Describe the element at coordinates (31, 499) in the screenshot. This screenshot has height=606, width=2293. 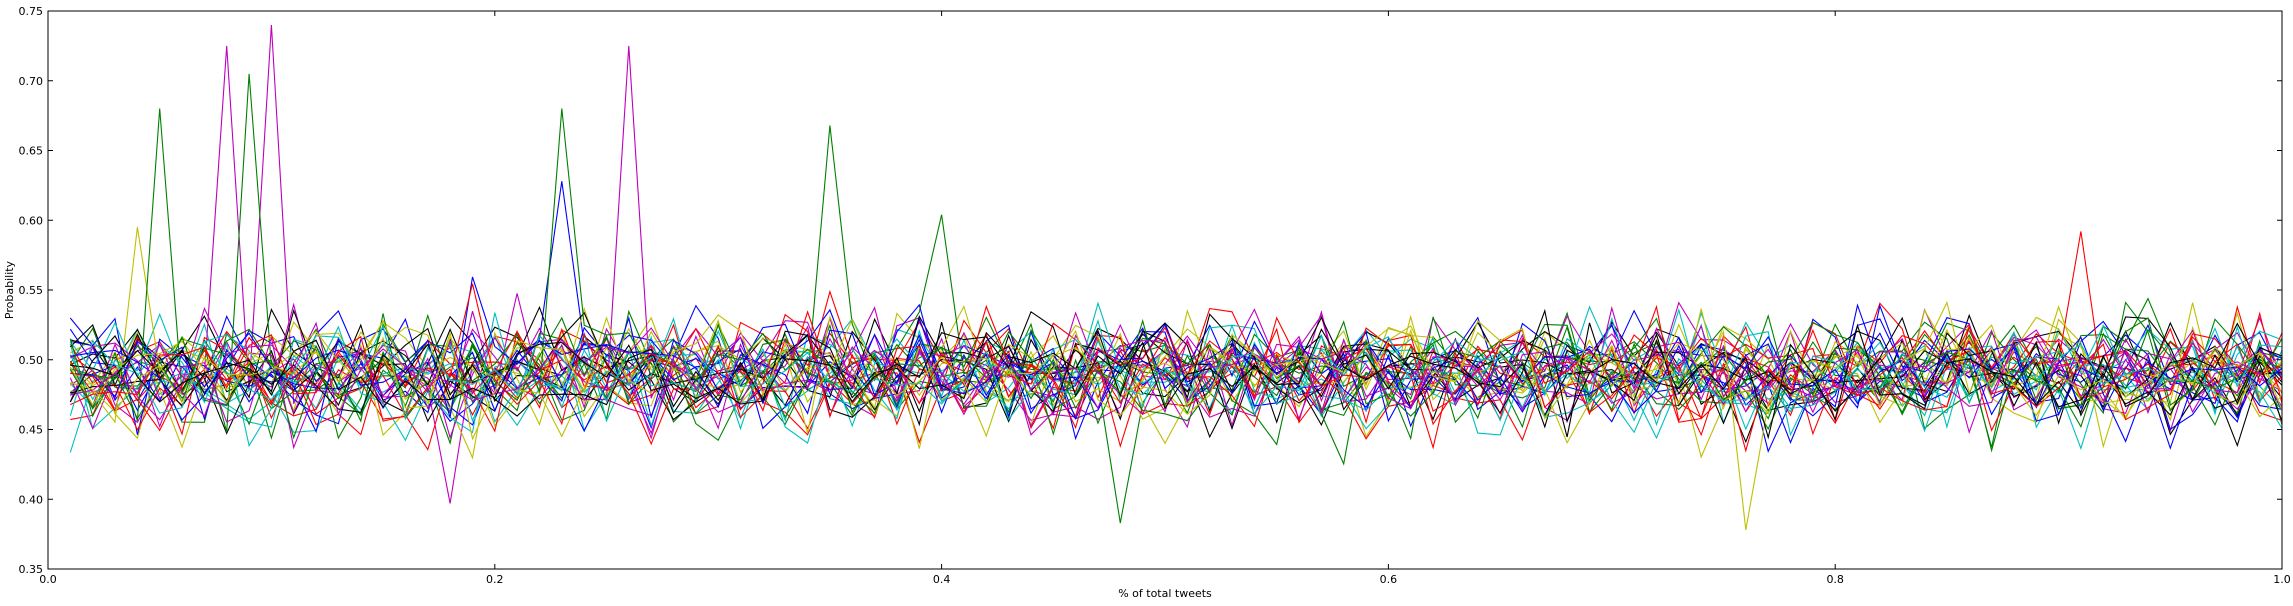
I see `y-tick-label: 0.40` at that location.